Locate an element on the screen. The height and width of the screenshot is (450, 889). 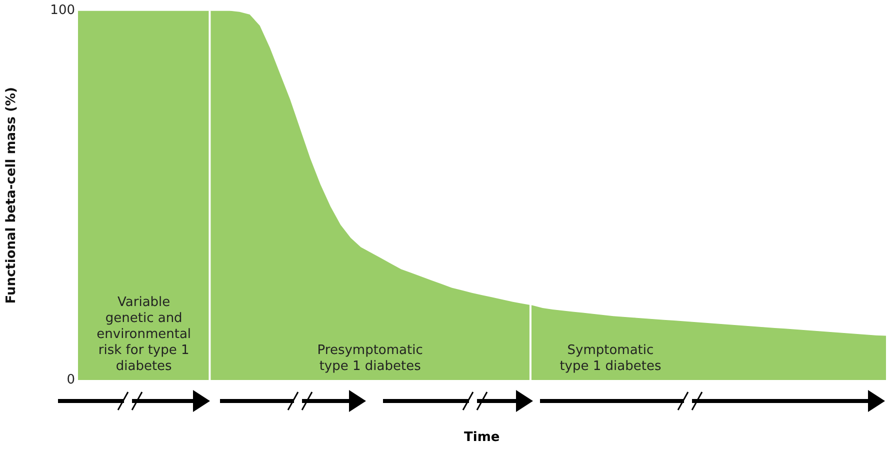
annotation: Variable genetic and environmental risk for type 1 diabetes is located at coordinates (144, 335).